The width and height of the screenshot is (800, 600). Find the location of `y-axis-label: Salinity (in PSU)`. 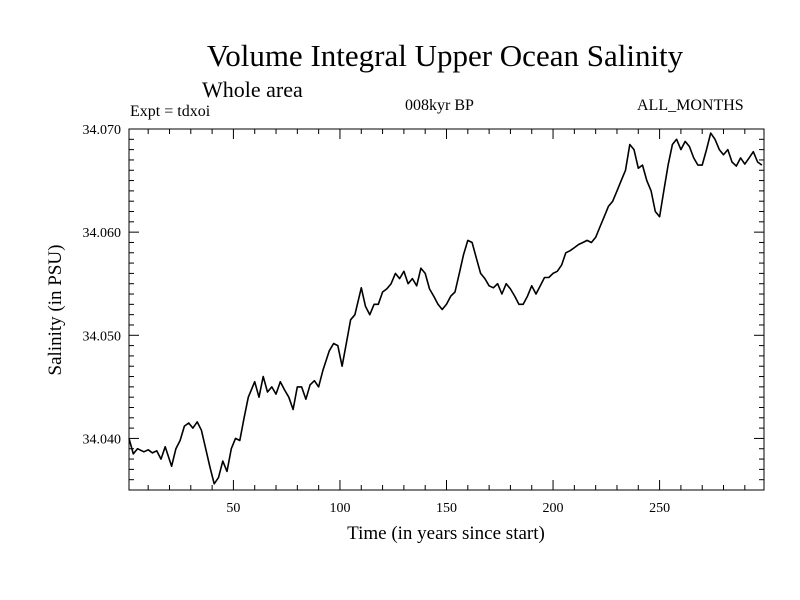

y-axis-label: Salinity (in PSU) is located at coordinates (55, 310).